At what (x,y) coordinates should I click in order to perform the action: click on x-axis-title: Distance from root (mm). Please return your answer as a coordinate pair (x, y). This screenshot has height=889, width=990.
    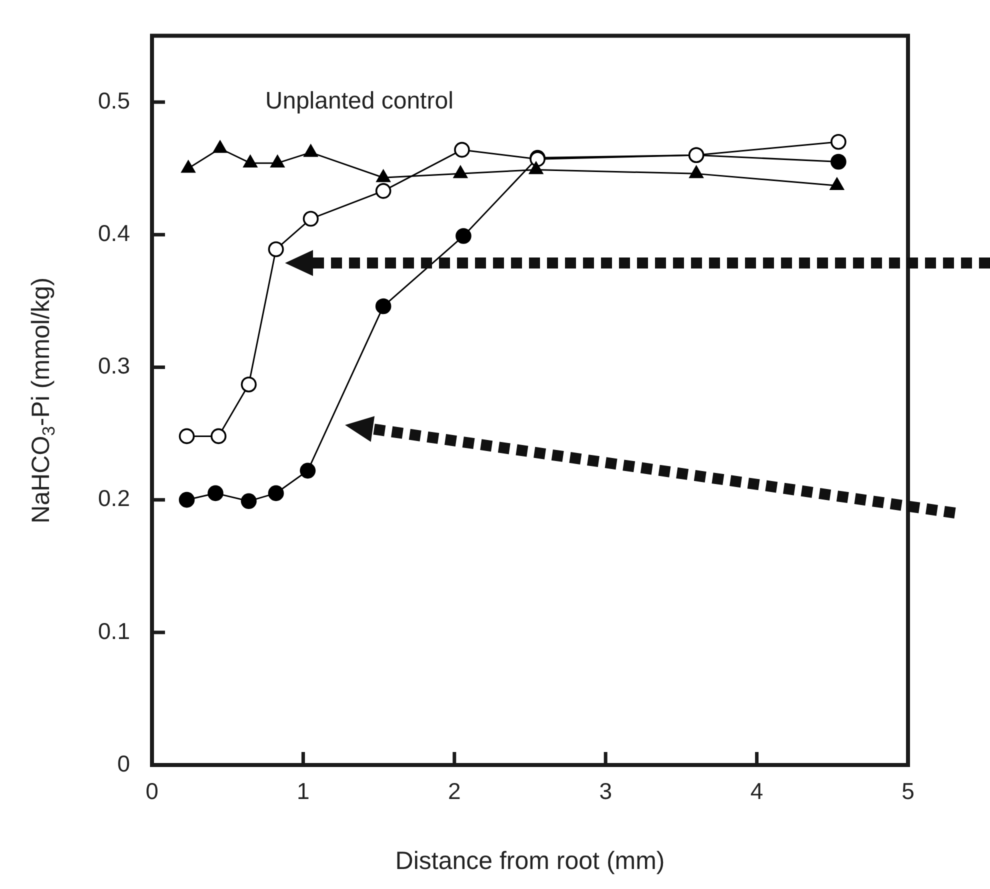
    Looking at the image, I should click on (530, 860).